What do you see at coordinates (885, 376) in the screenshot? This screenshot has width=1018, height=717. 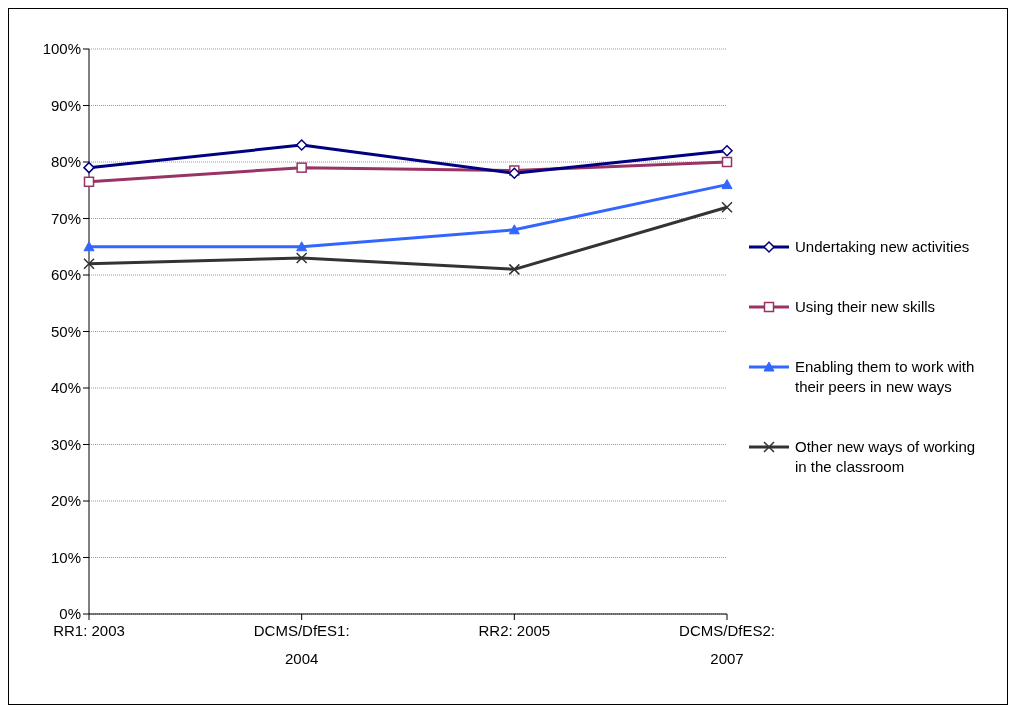 I see `legend-label: Enabling them to work with their peers in new ways` at bounding box center [885, 376].